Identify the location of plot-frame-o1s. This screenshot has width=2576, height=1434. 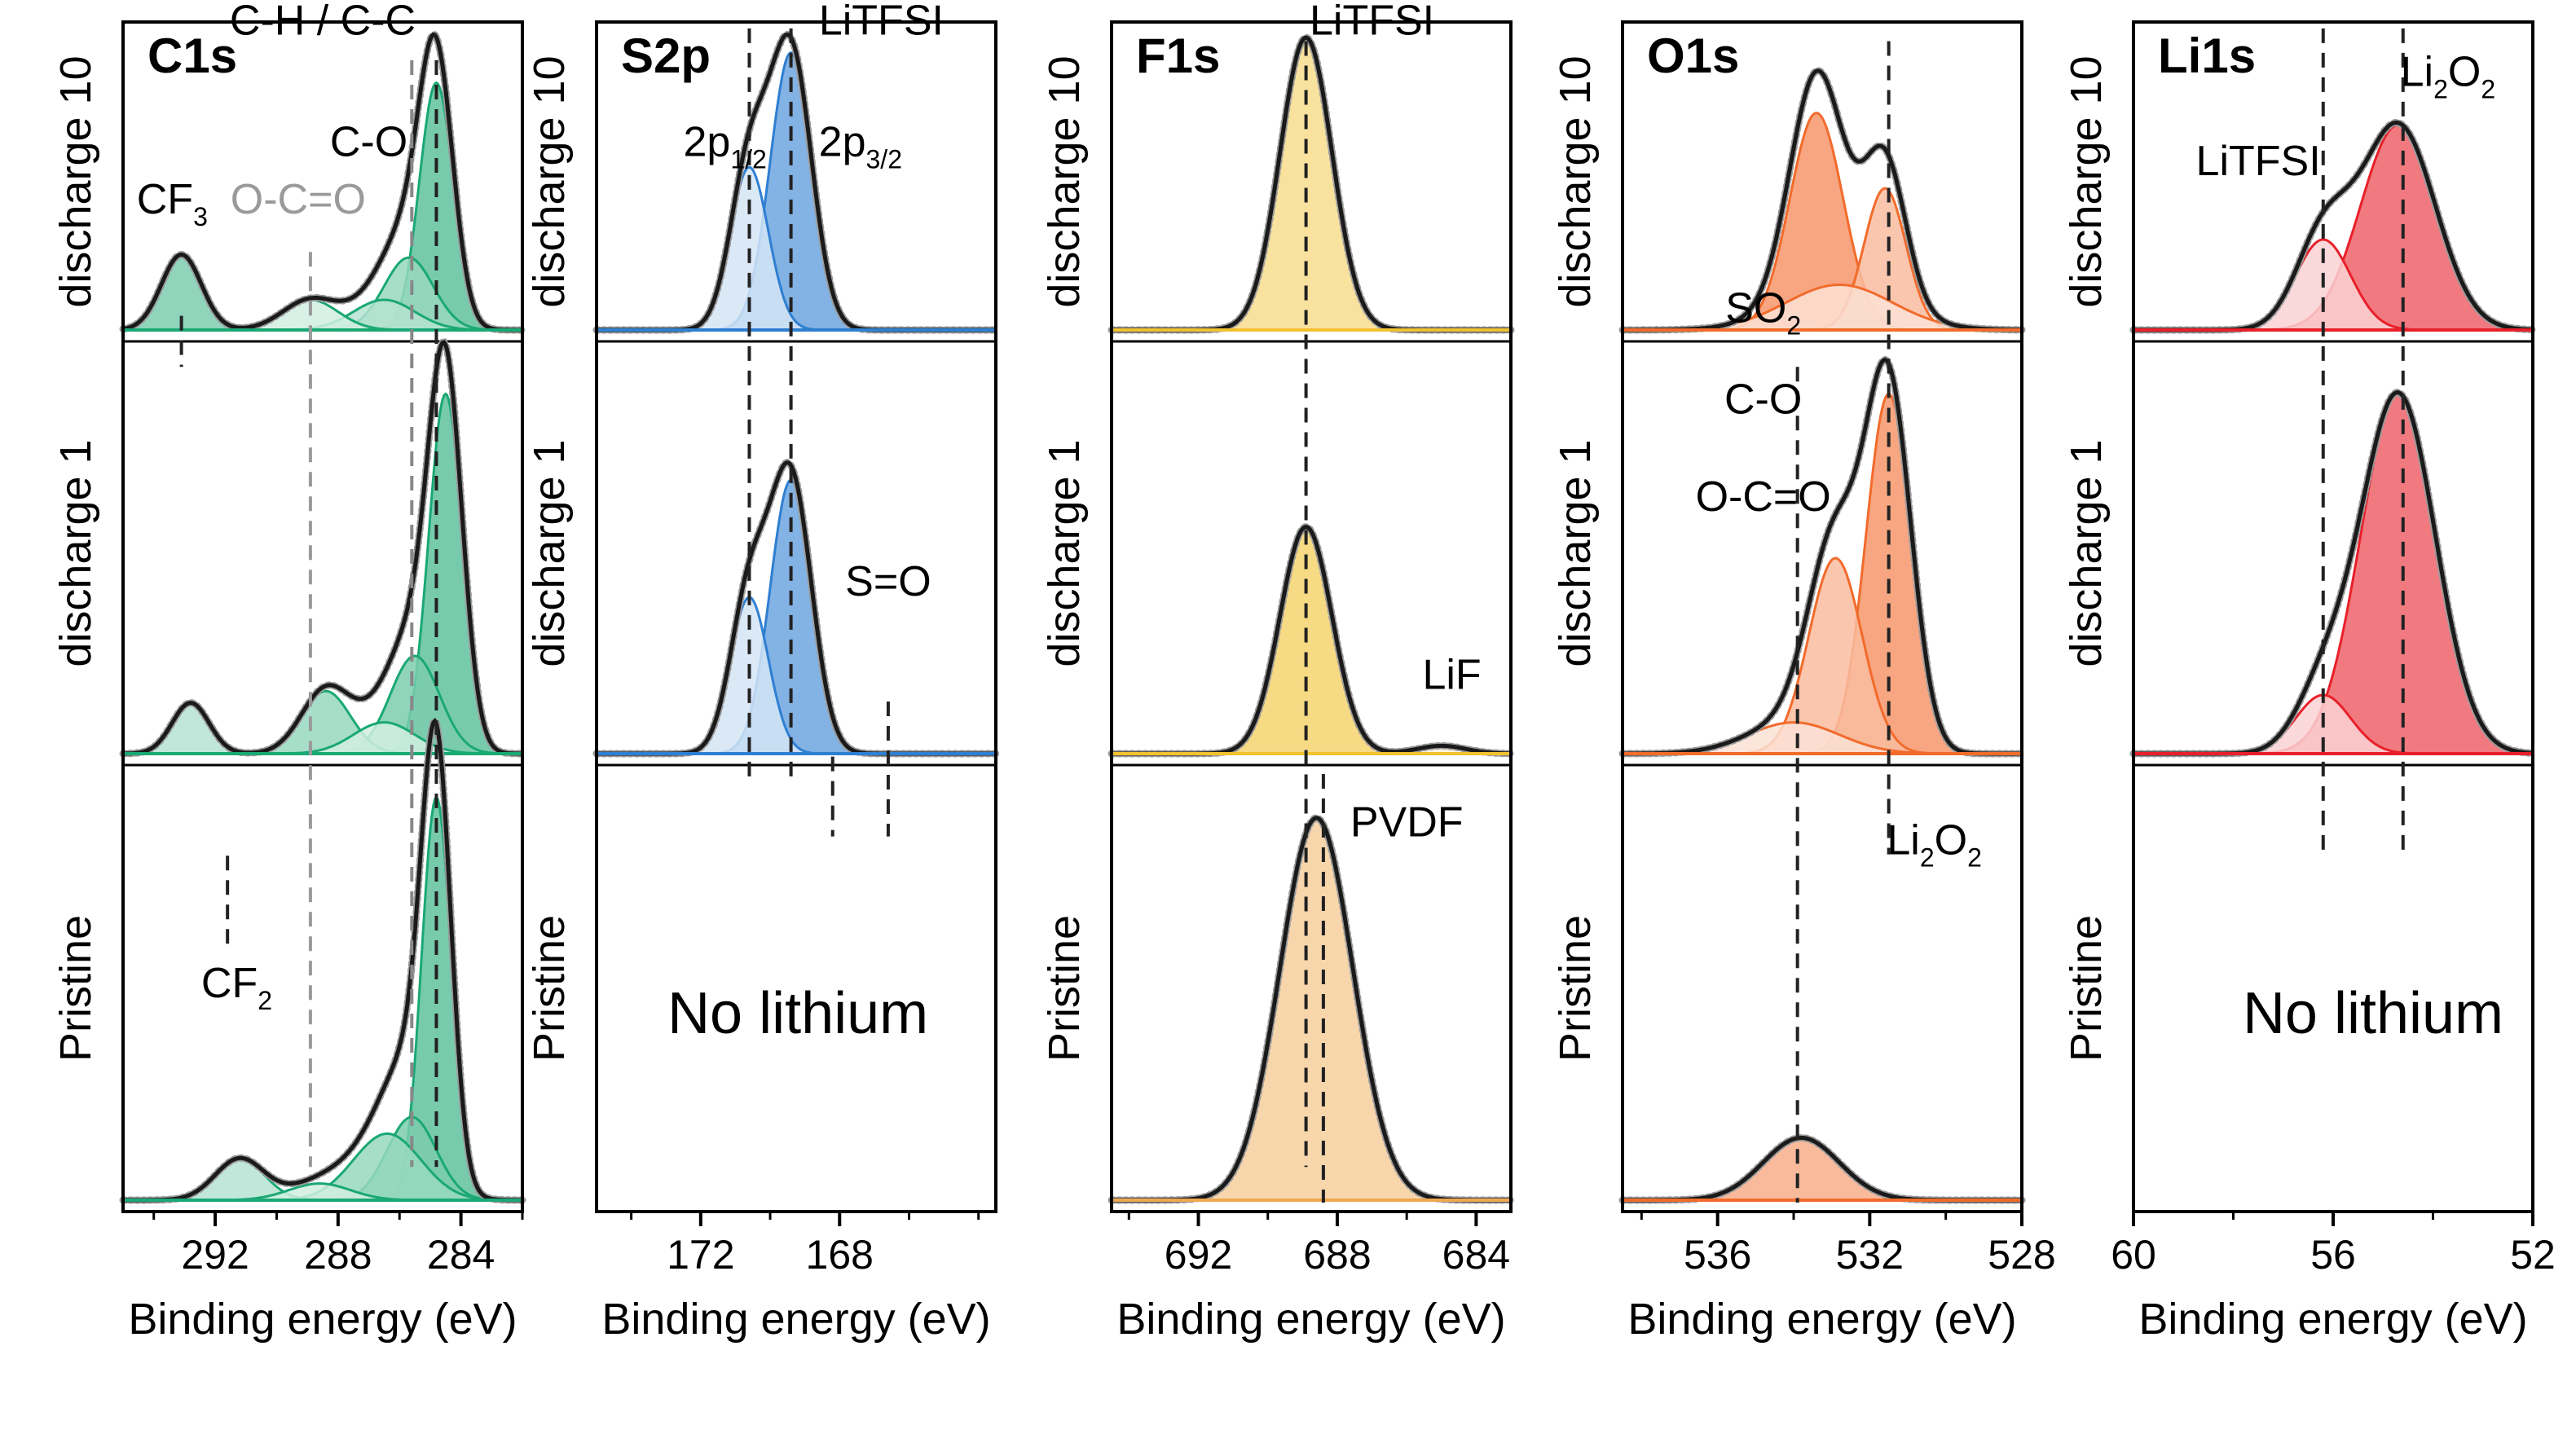
(1822, 617).